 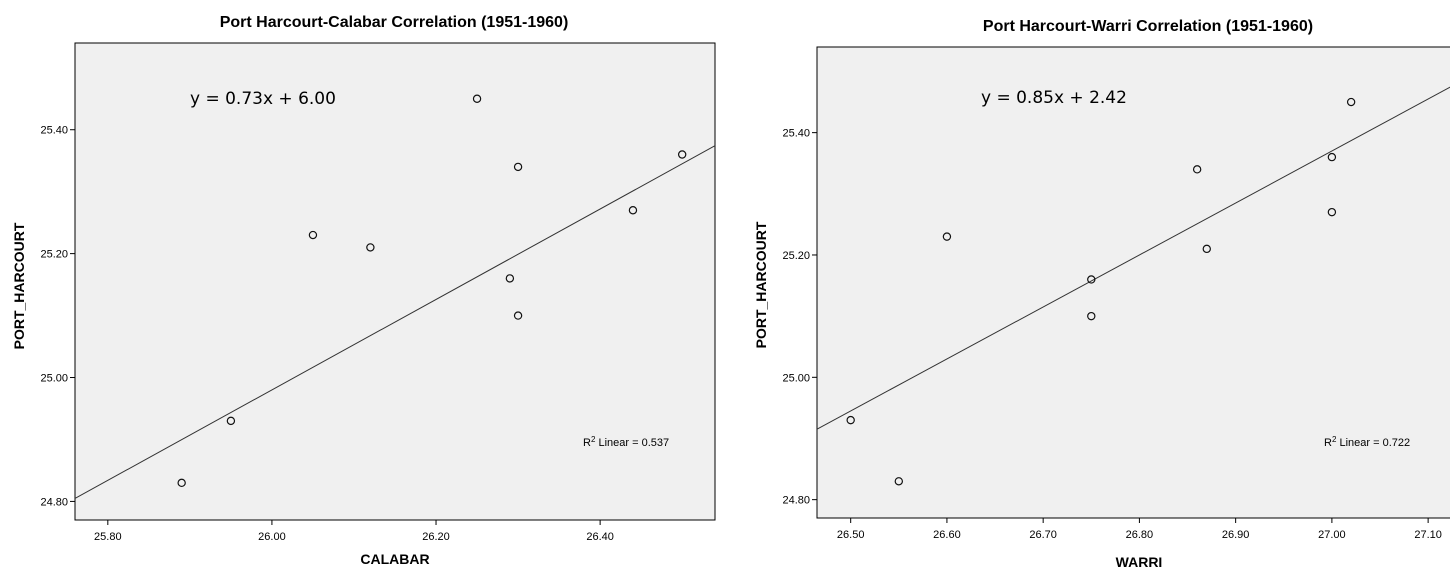 What do you see at coordinates (947, 535) in the screenshot?
I see `x-tick-label: 26.60` at bounding box center [947, 535].